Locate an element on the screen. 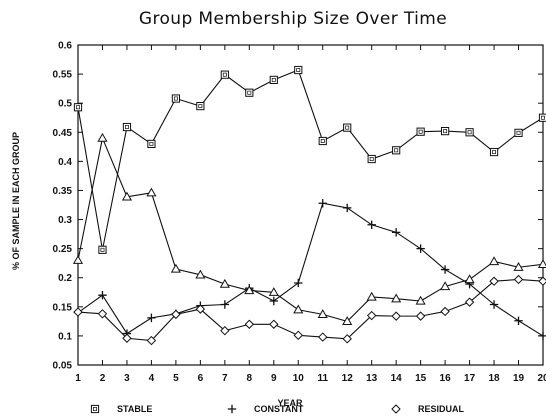 The height and width of the screenshot is (420, 546). x-tick-label: 1 is located at coordinates (78, 378).